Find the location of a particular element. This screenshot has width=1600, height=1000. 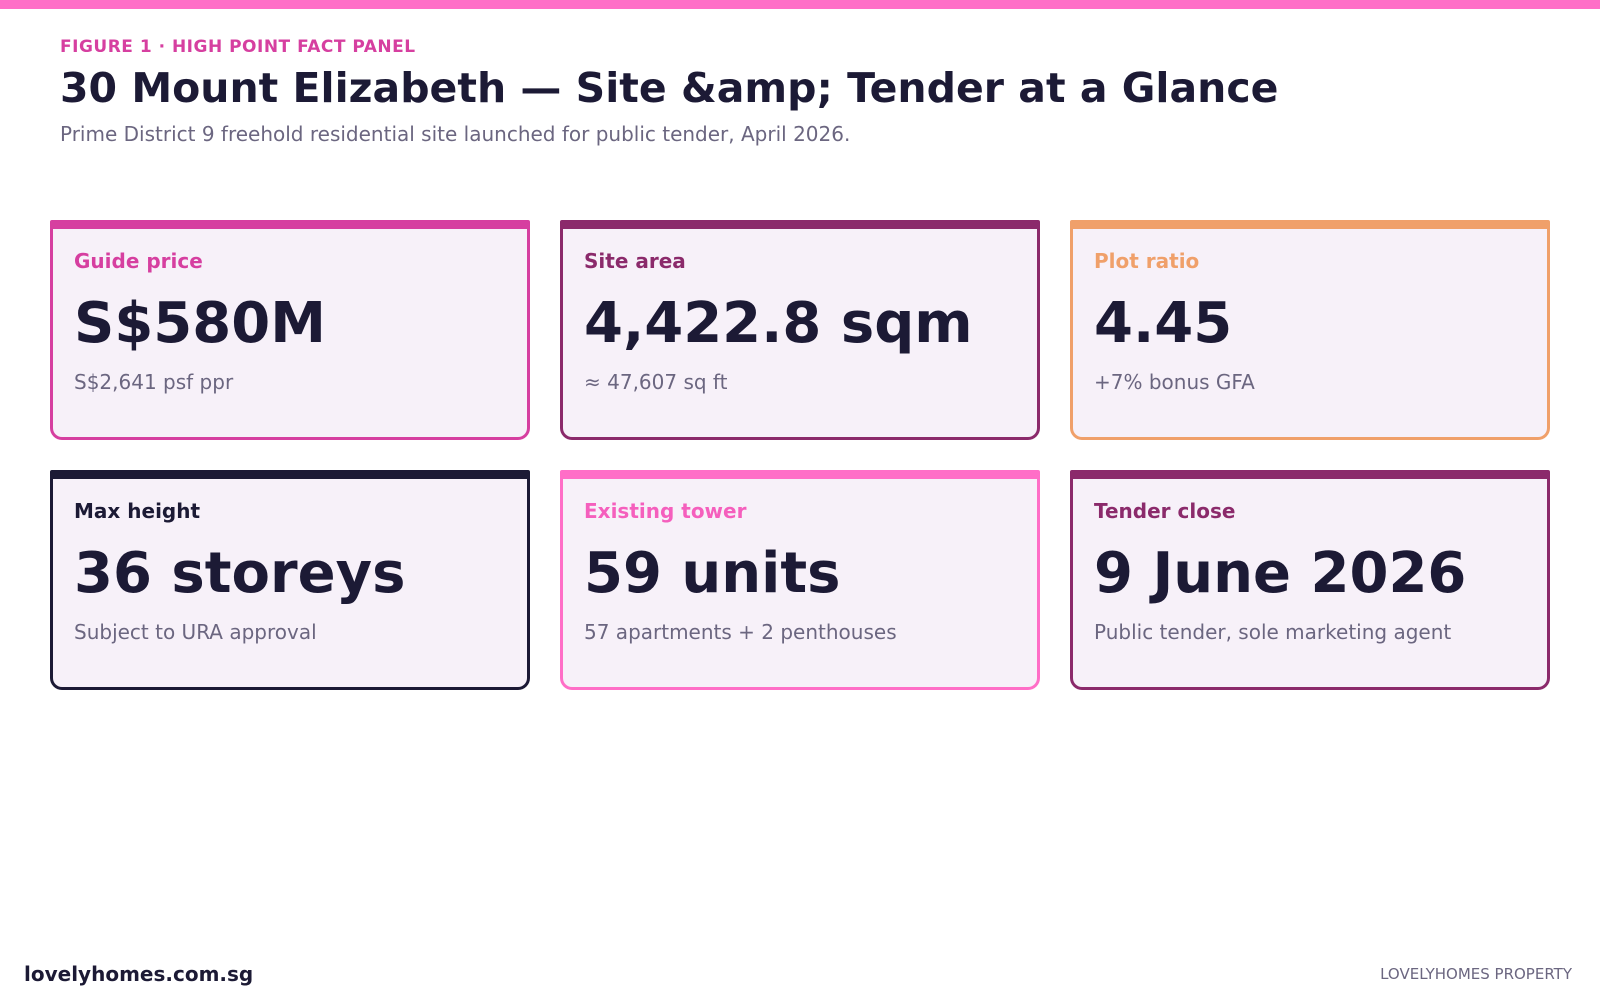

card-label: Tender close is located at coordinates (1165, 511).